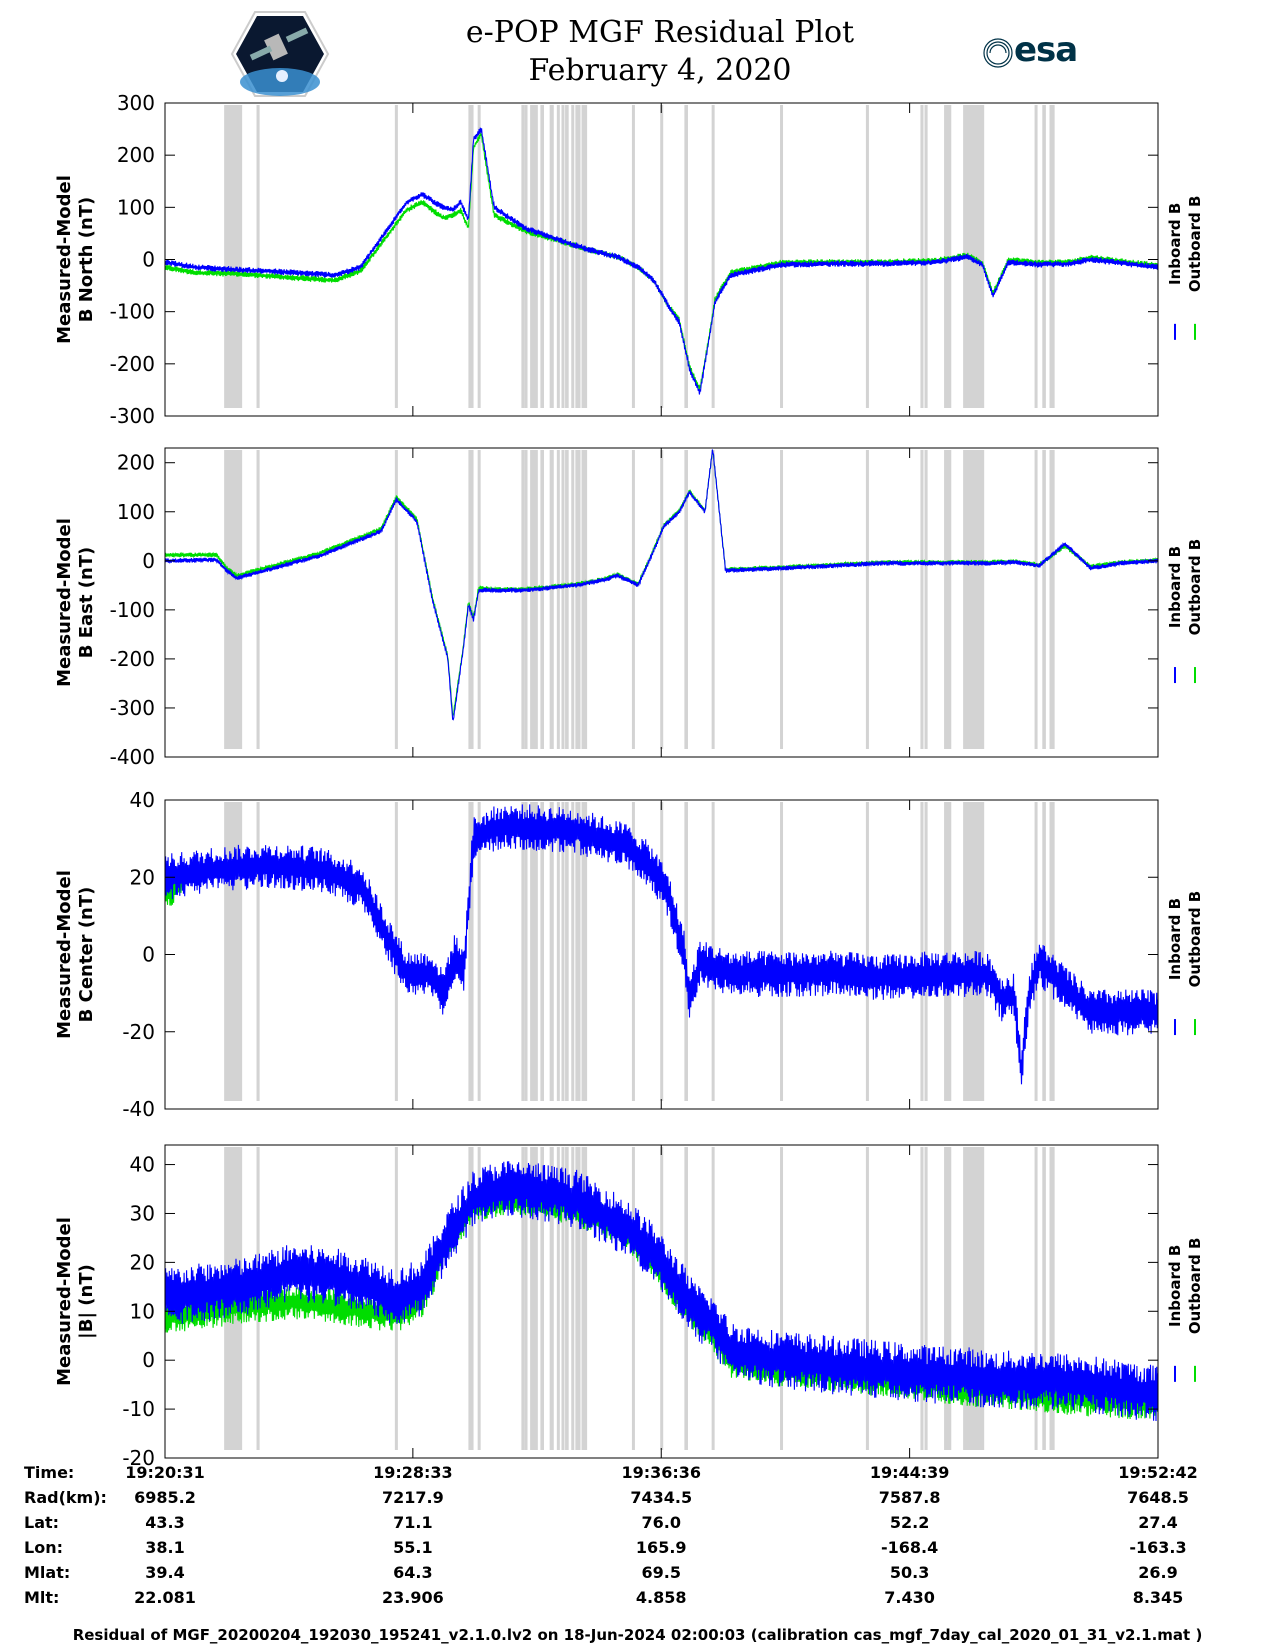 The height and width of the screenshot is (1650, 1275). I want to click on cassiope-logo-icon, so click(280, 54).